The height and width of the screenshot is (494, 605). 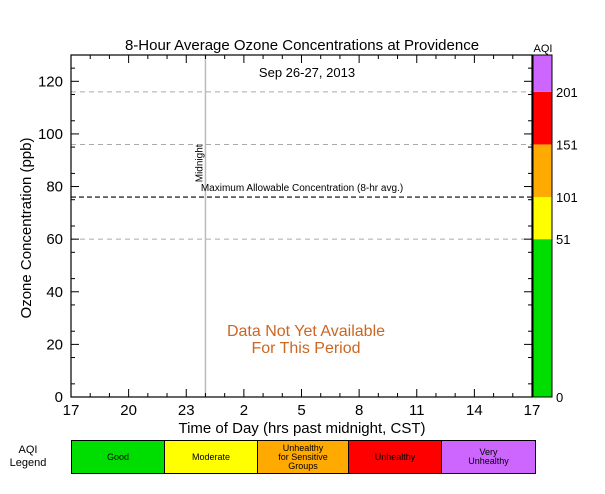 What do you see at coordinates (563, 239) in the screenshot?
I see `aqi-scale-label: 51` at bounding box center [563, 239].